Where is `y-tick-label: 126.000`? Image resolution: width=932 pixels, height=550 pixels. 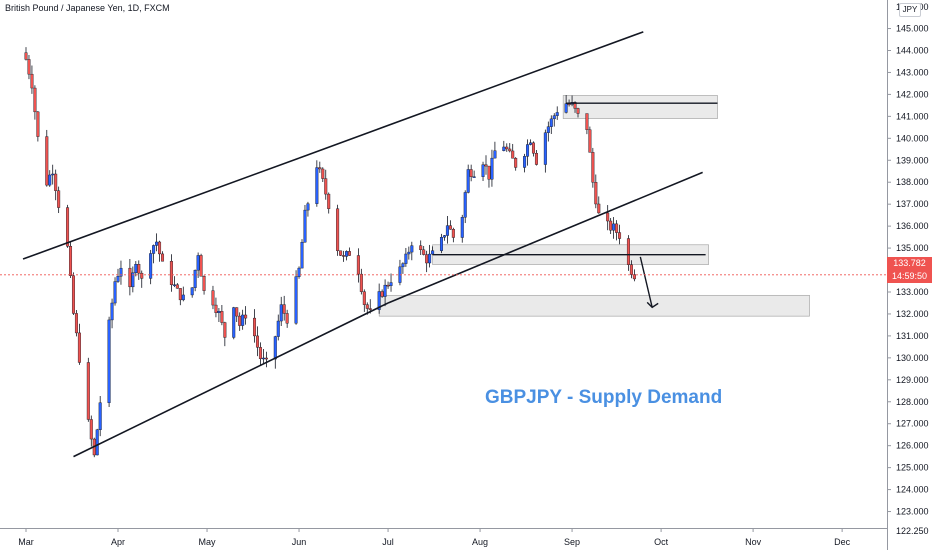
y-tick-label: 126.000 is located at coordinates (912, 446).